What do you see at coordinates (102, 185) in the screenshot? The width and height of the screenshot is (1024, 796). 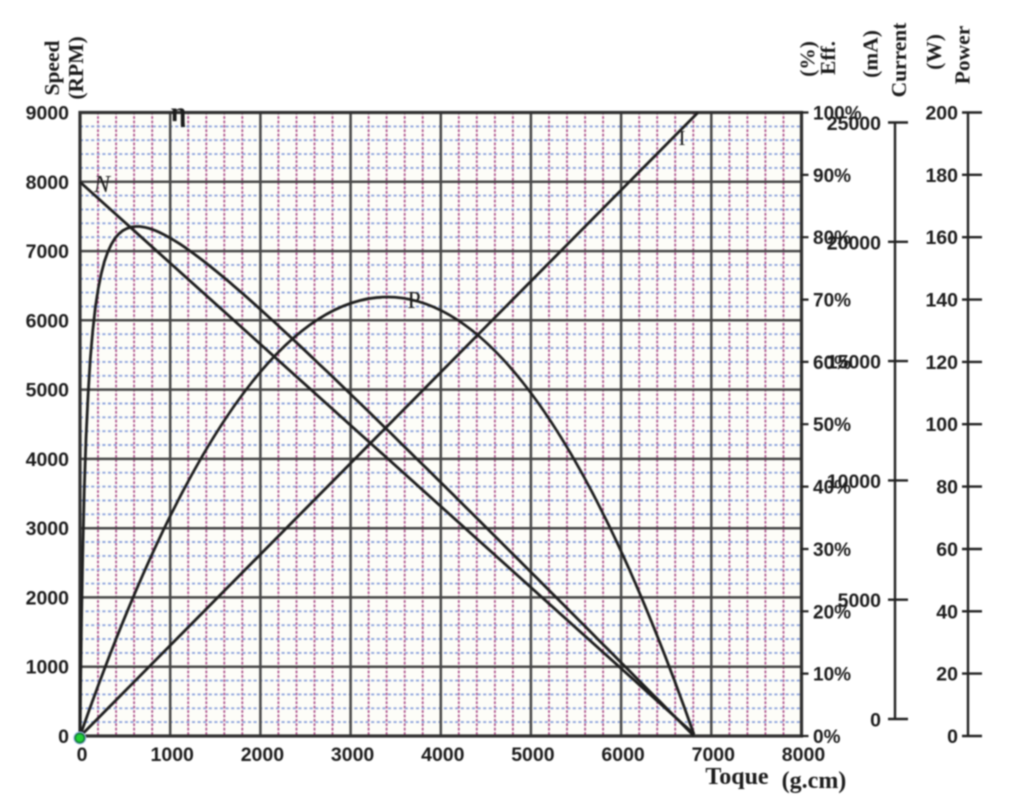 I see `svg-text: N` at bounding box center [102, 185].